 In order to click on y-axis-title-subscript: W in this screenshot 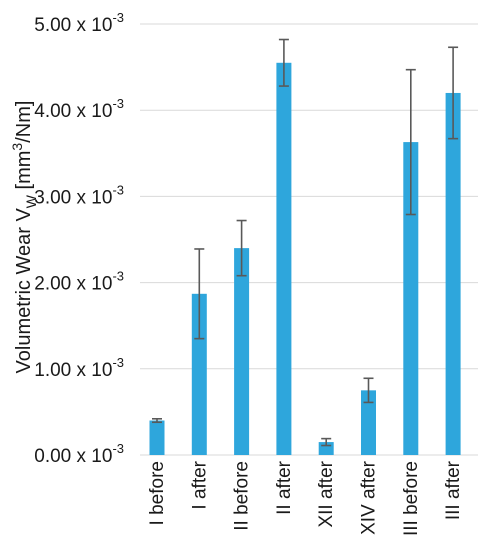, I will do `click(31, 201)`.